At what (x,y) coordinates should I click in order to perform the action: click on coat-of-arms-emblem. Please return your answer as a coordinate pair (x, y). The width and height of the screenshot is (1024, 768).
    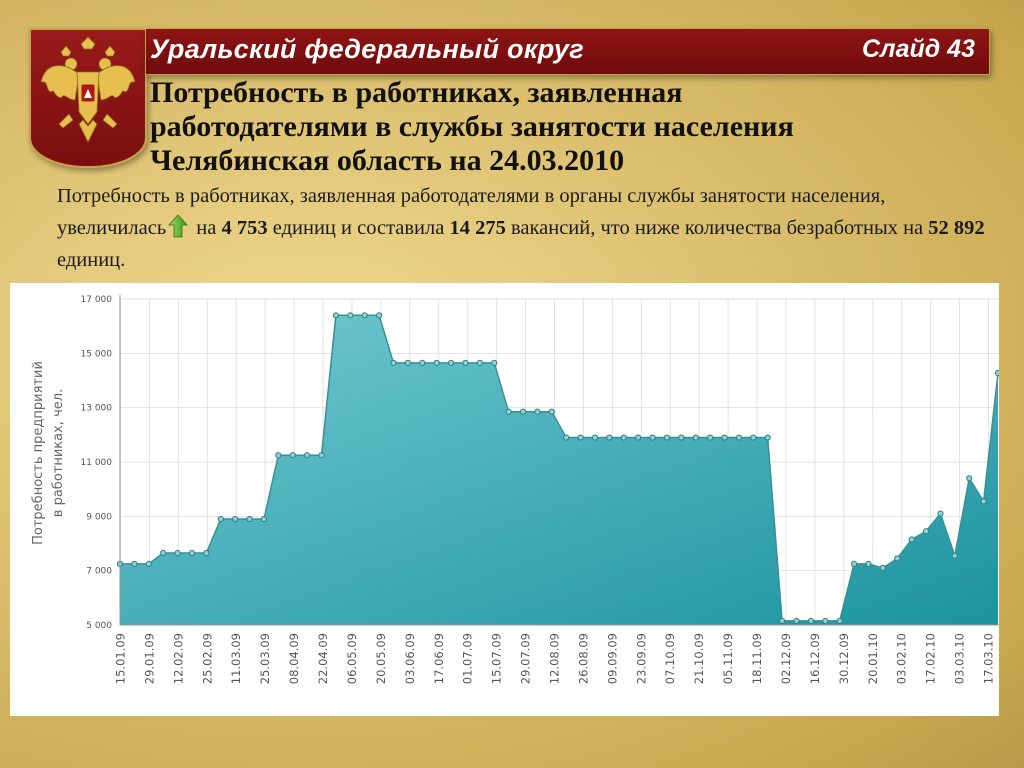
    Looking at the image, I should click on (88, 98).